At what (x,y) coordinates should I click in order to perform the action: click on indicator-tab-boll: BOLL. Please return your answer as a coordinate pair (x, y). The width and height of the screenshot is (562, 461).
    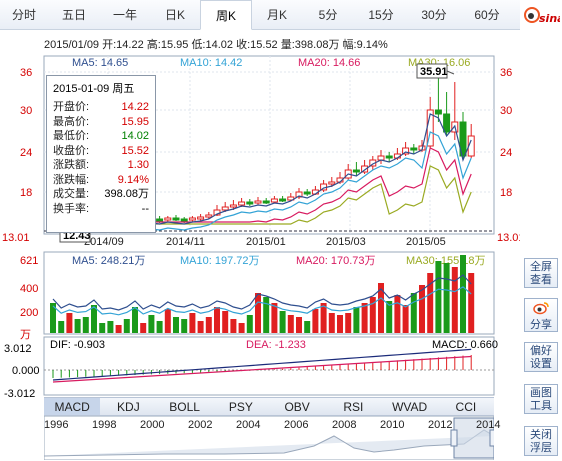
    Looking at the image, I should click on (184, 407).